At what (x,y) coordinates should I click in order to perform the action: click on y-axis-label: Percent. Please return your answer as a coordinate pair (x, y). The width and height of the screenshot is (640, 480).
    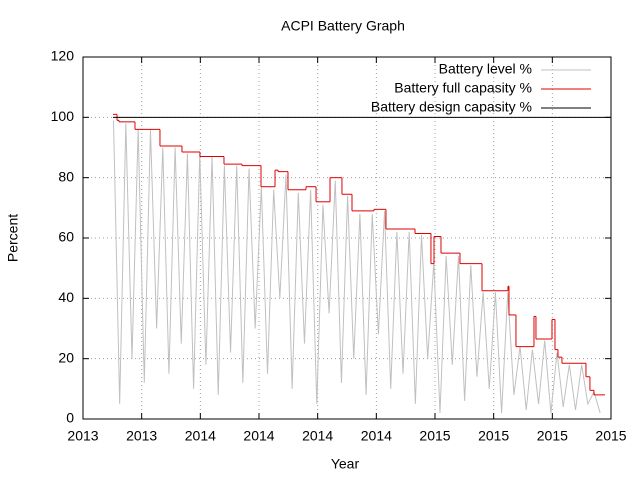
    Looking at the image, I should click on (13, 238).